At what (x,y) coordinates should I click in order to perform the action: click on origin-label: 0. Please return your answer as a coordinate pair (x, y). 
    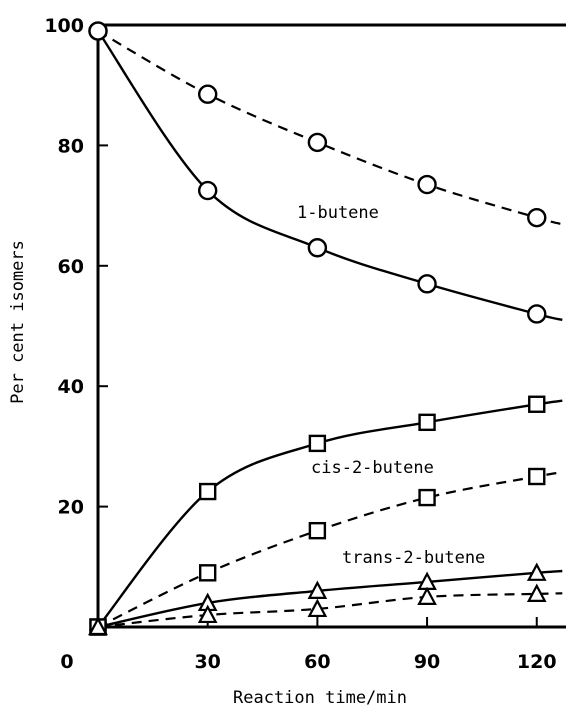
    Looking at the image, I should click on (66, 662).